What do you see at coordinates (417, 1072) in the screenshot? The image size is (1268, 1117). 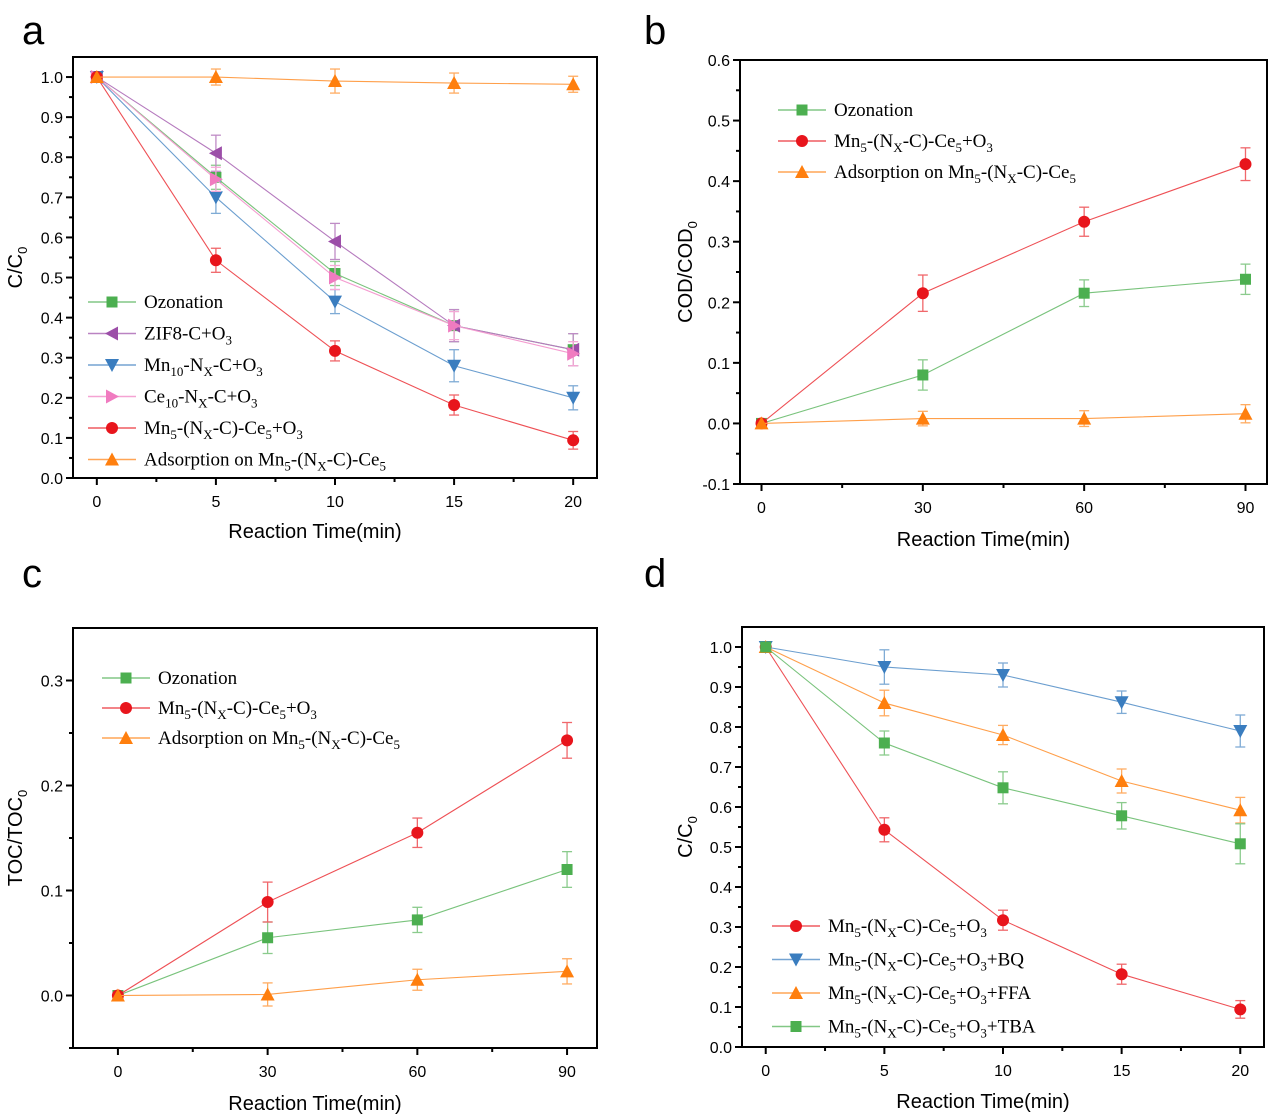 I see `x-tick-label: 60` at bounding box center [417, 1072].